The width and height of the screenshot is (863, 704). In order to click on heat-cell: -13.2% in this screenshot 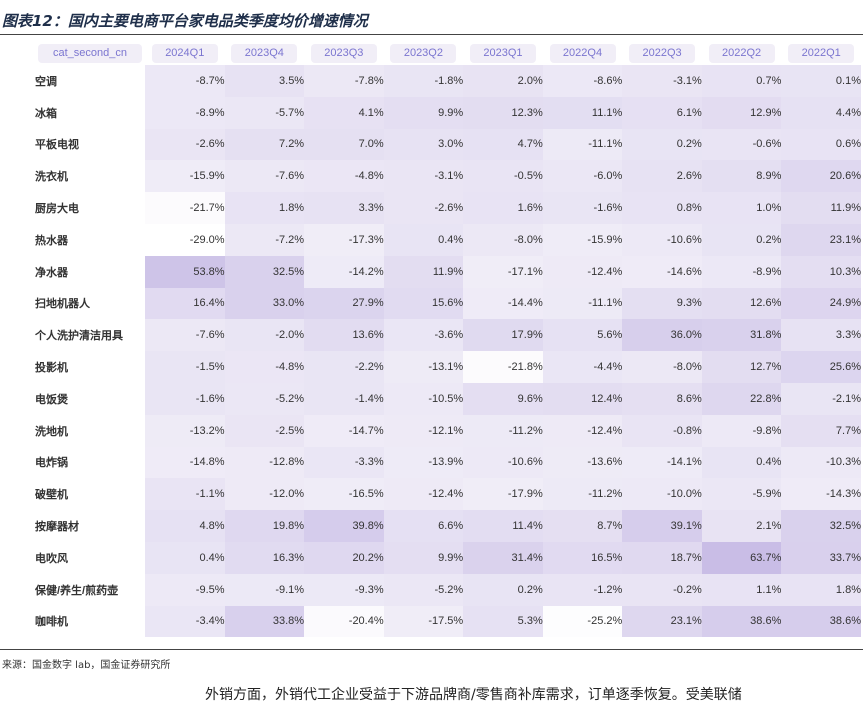, I will do `click(185, 430)`.